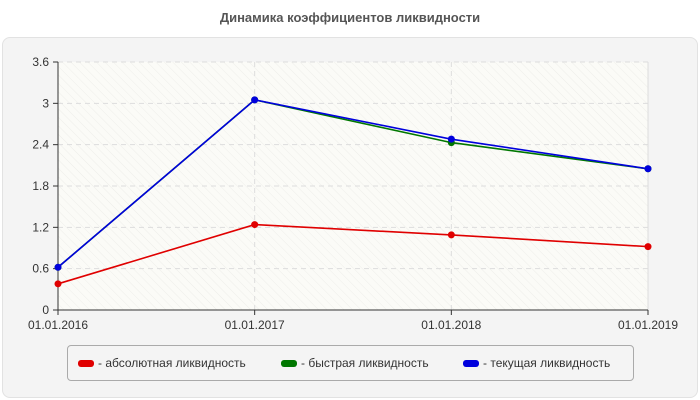 The width and height of the screenshot is (700, 400). Describe the element at coordinates (172, 363) in the screenshot. I see `legend-label: - абсолютная ликвидность` at that location.